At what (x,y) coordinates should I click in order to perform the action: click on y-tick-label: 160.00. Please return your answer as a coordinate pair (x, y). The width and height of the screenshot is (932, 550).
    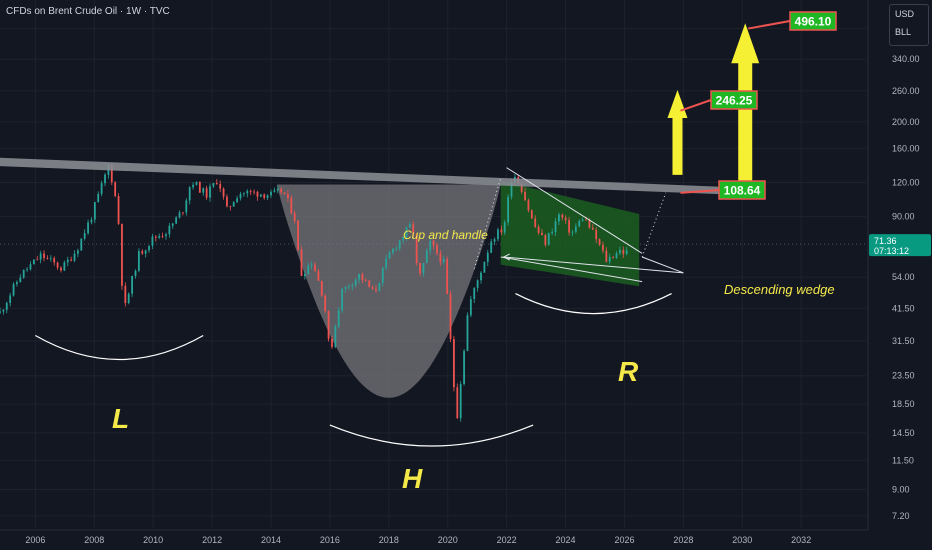
    Looking at the image, I should click on (906, 148).